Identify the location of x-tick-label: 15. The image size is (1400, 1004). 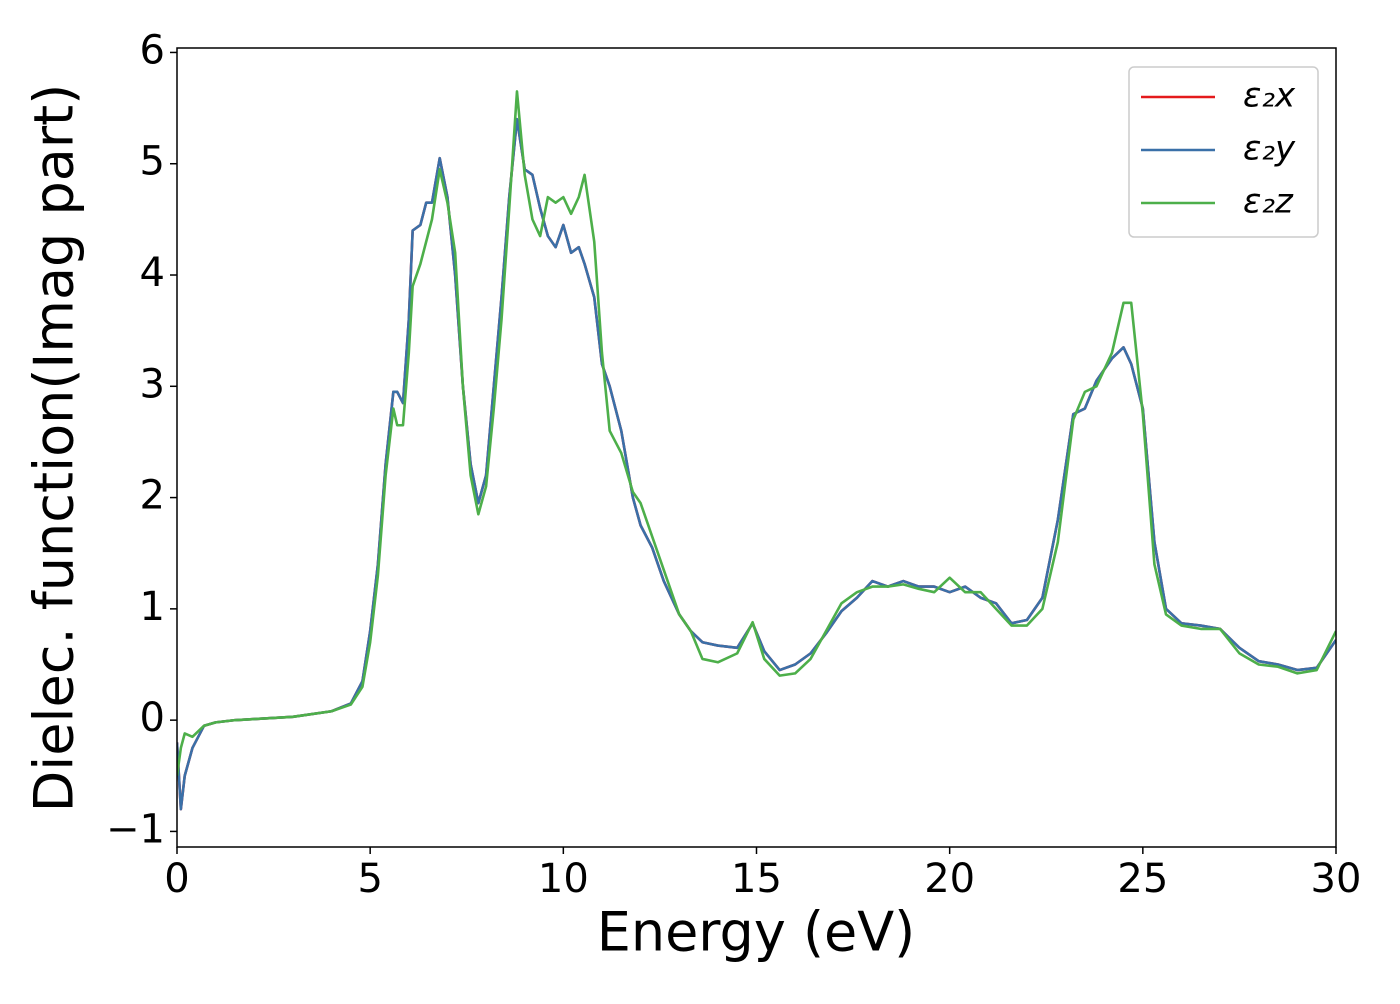
(756, 879).